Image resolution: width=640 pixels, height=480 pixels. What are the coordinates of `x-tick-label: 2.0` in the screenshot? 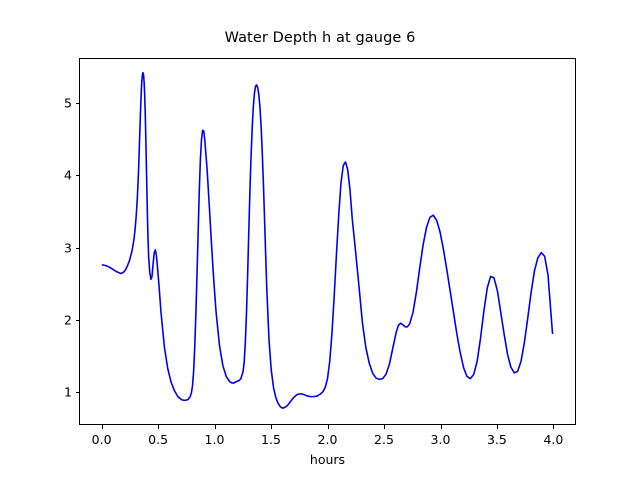 It's located at (327, 439).